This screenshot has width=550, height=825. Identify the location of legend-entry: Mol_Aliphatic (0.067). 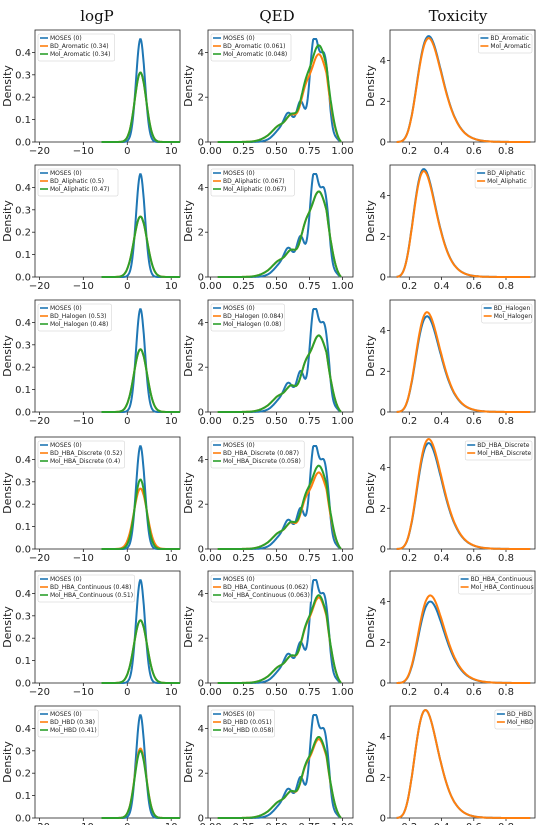
(254, 189).